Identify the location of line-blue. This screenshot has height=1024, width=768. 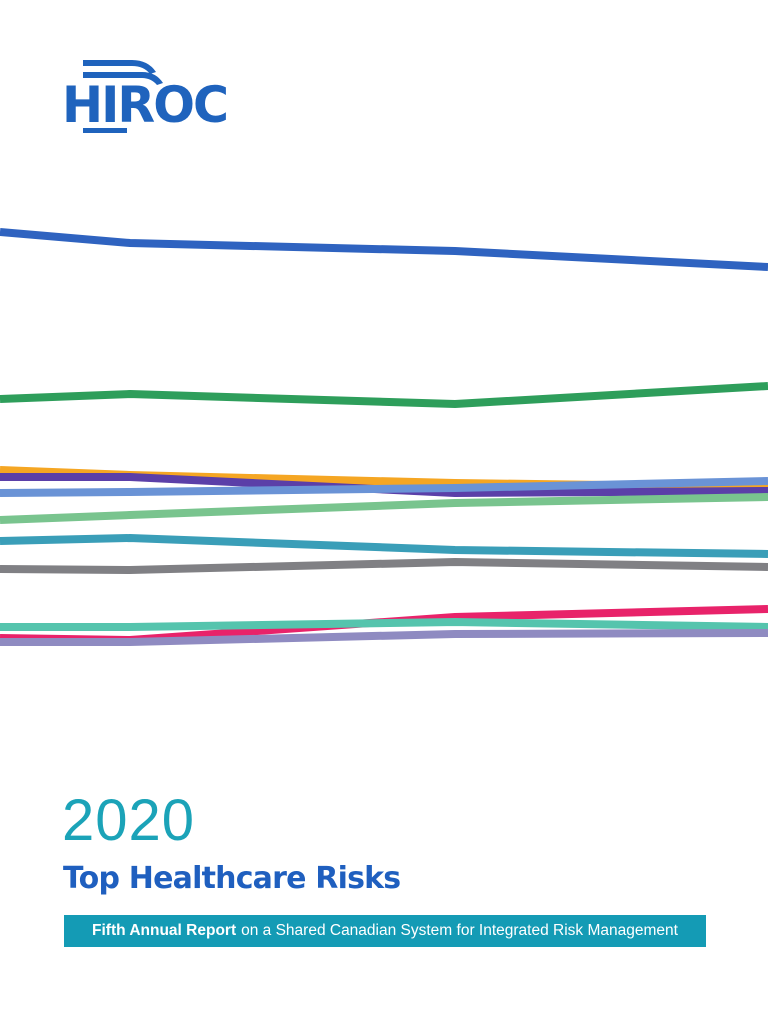
(384, 249).